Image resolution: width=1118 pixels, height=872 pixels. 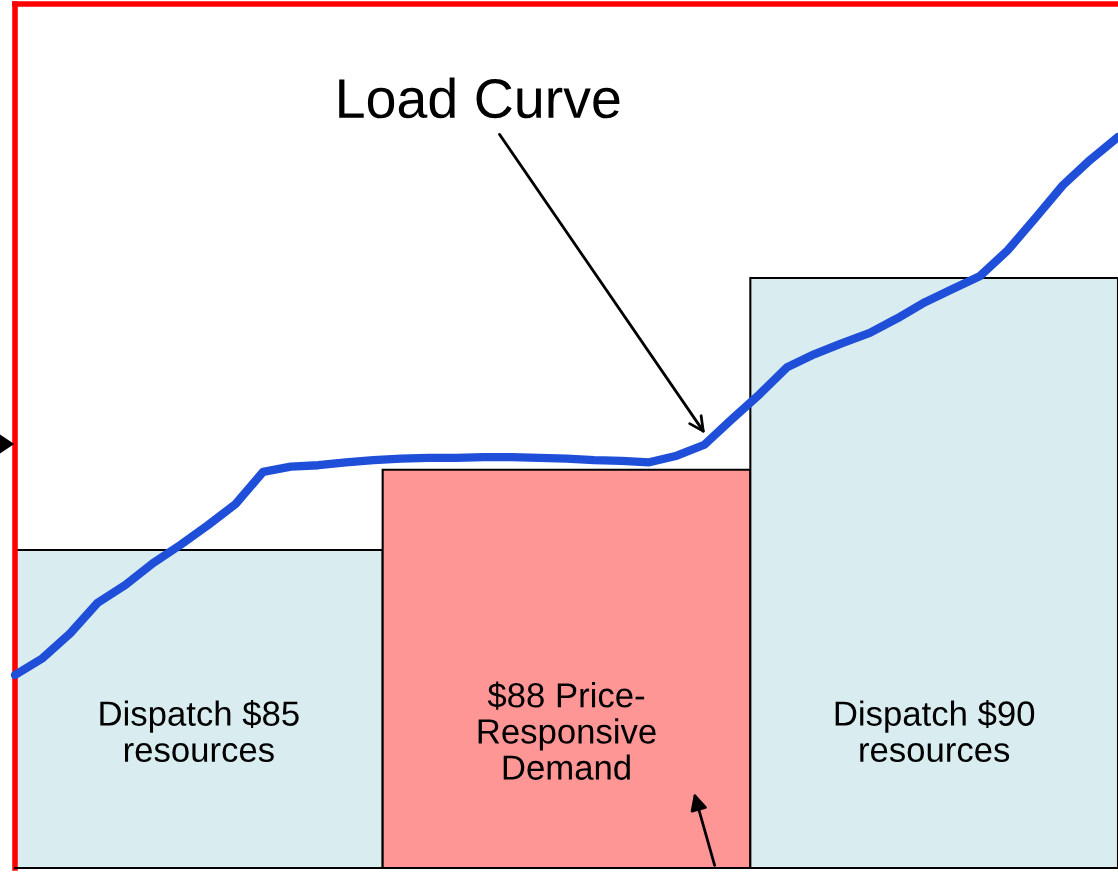 I want to click on annotation: Dispatch $85 resources, so click(x=199, y=731).